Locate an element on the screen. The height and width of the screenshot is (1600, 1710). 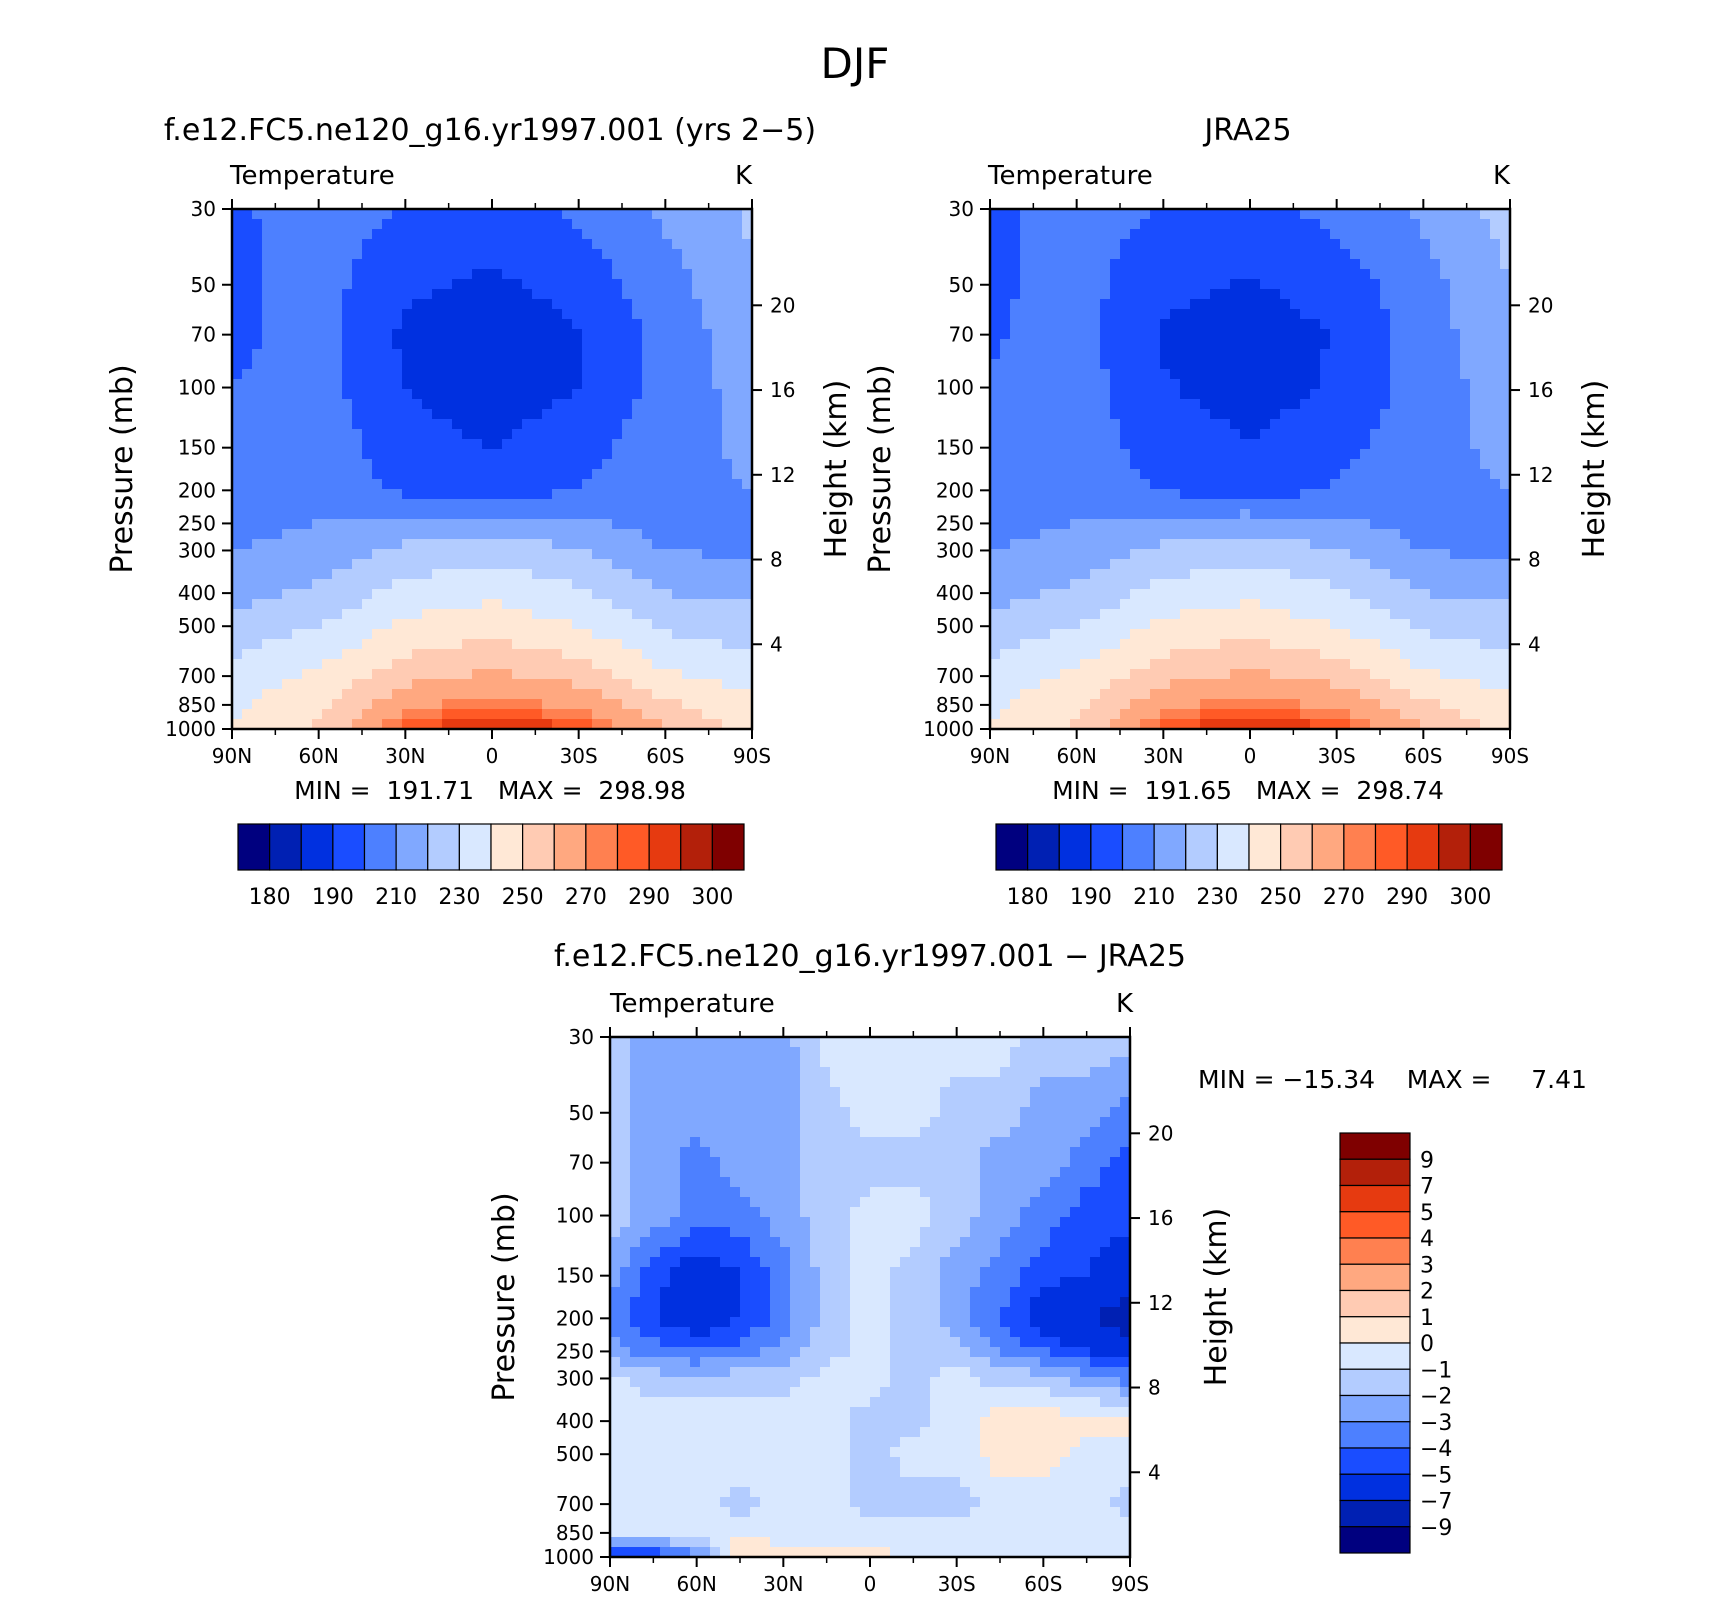
x-tick-label: 90N is located at coordinates (232, 756).